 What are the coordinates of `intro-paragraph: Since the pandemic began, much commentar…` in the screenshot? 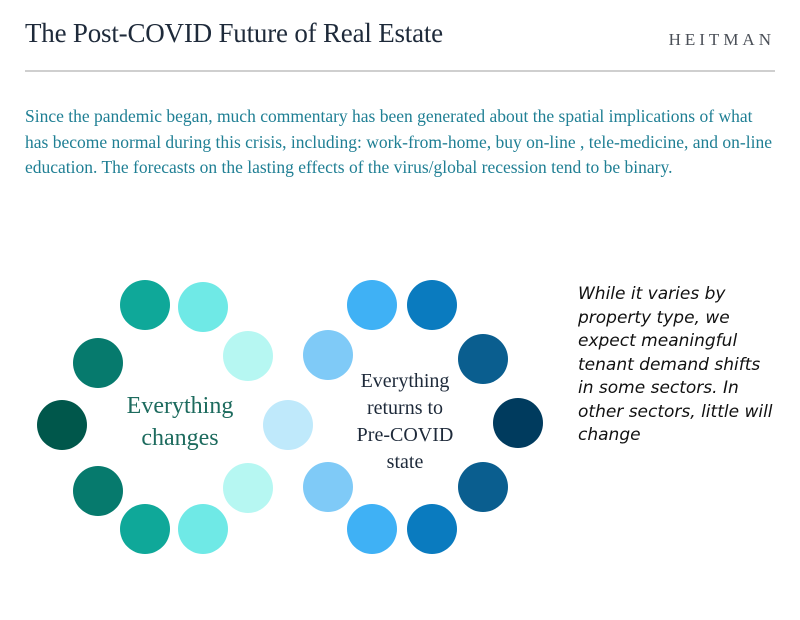 It's located at (398, 141).